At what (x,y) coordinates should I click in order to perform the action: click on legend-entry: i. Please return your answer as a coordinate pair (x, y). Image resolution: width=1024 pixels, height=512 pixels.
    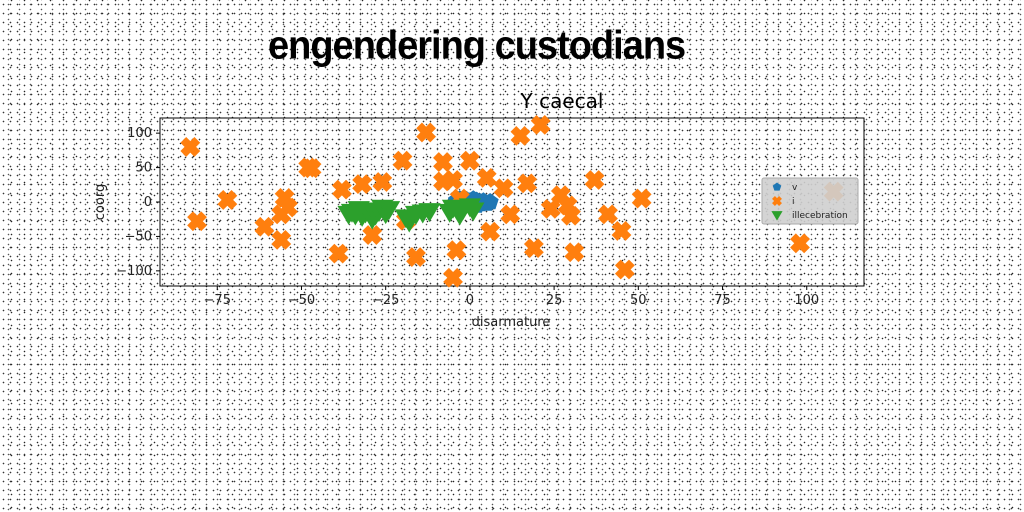
    Looking at the image, I should click on (783, 201).